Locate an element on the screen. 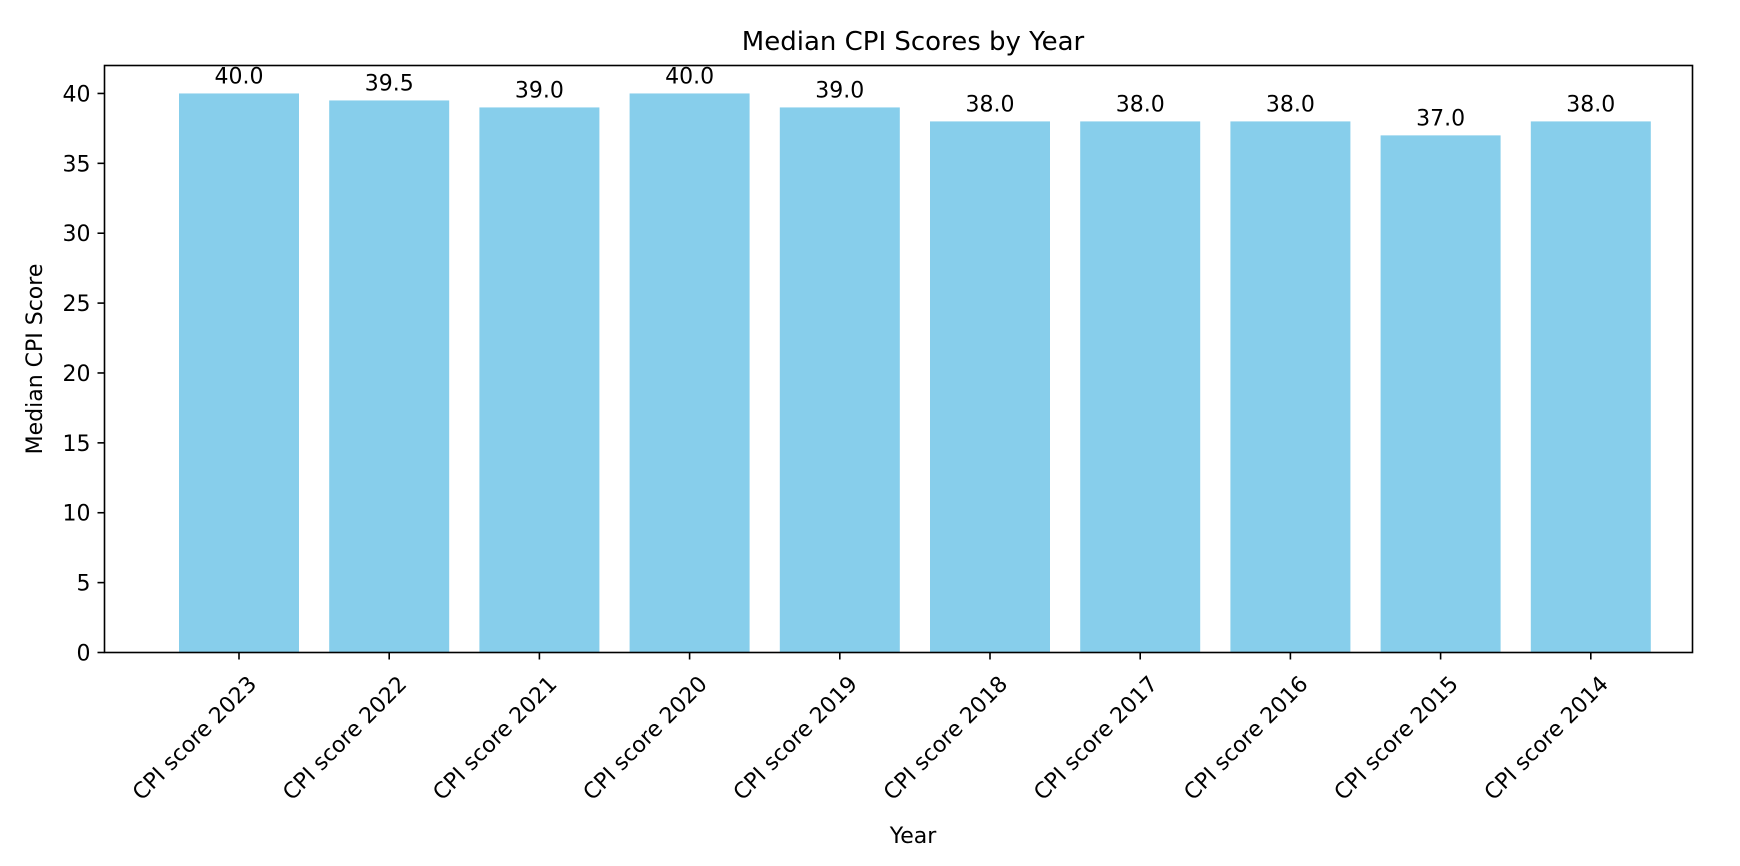  chart-title: Median CPI Scores by Year is located at coordinates (913, 42).